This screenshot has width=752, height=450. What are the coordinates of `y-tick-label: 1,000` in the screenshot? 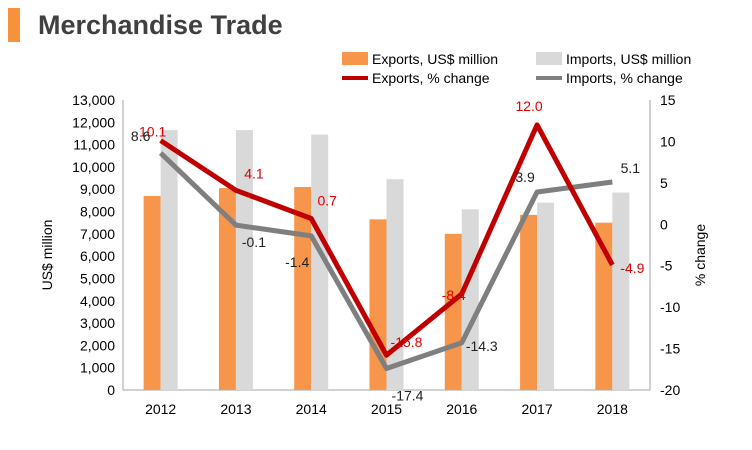 It's located at (97, 368).